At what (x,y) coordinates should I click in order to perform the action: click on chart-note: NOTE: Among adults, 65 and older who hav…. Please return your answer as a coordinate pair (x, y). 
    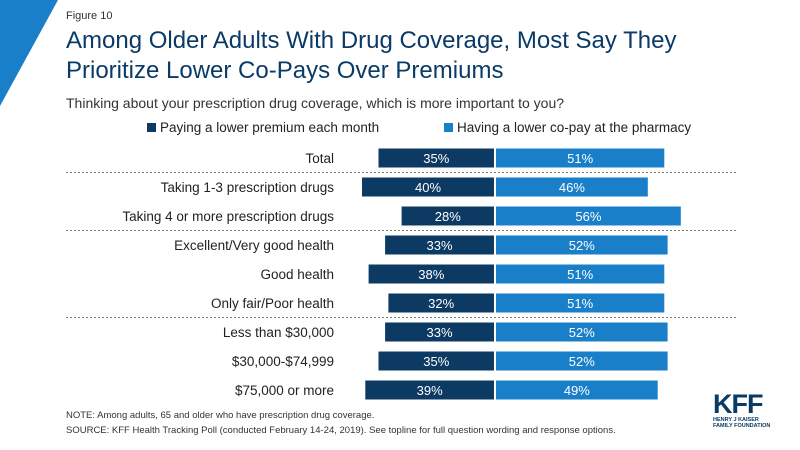
    Looking at the image, I should click on (220, 415).